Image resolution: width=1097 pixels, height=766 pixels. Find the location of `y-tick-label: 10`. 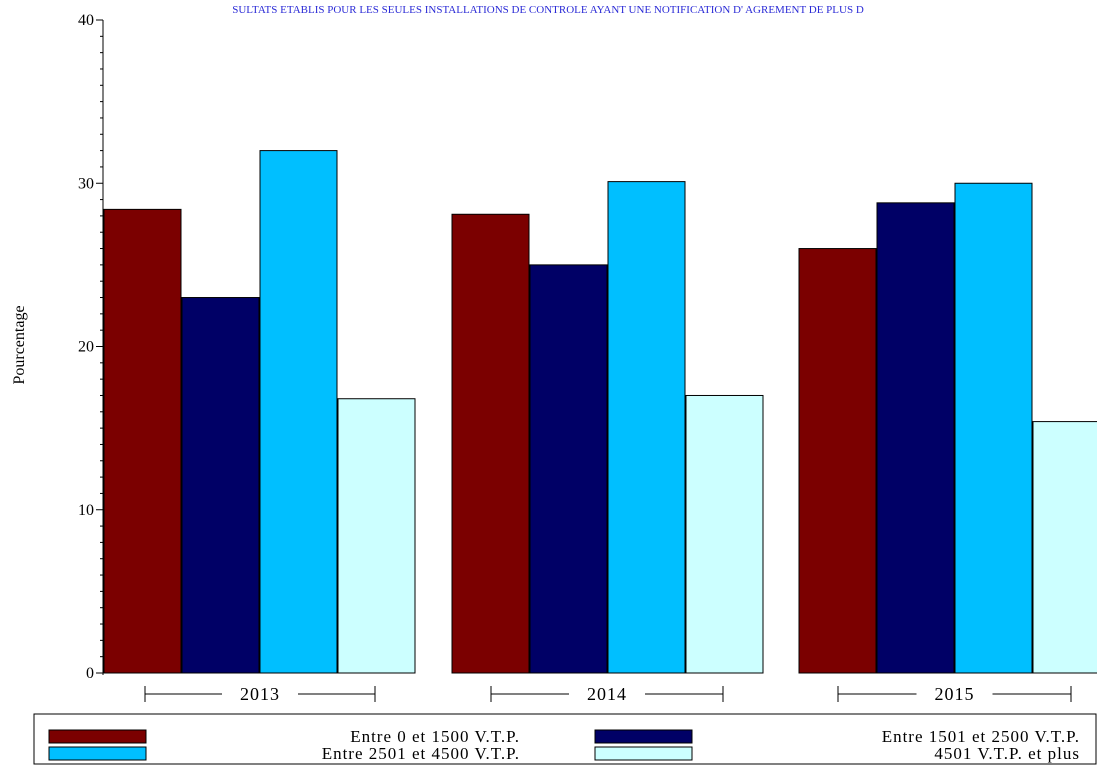

y-tick-label: 10 is located at coordinates (86, 510).